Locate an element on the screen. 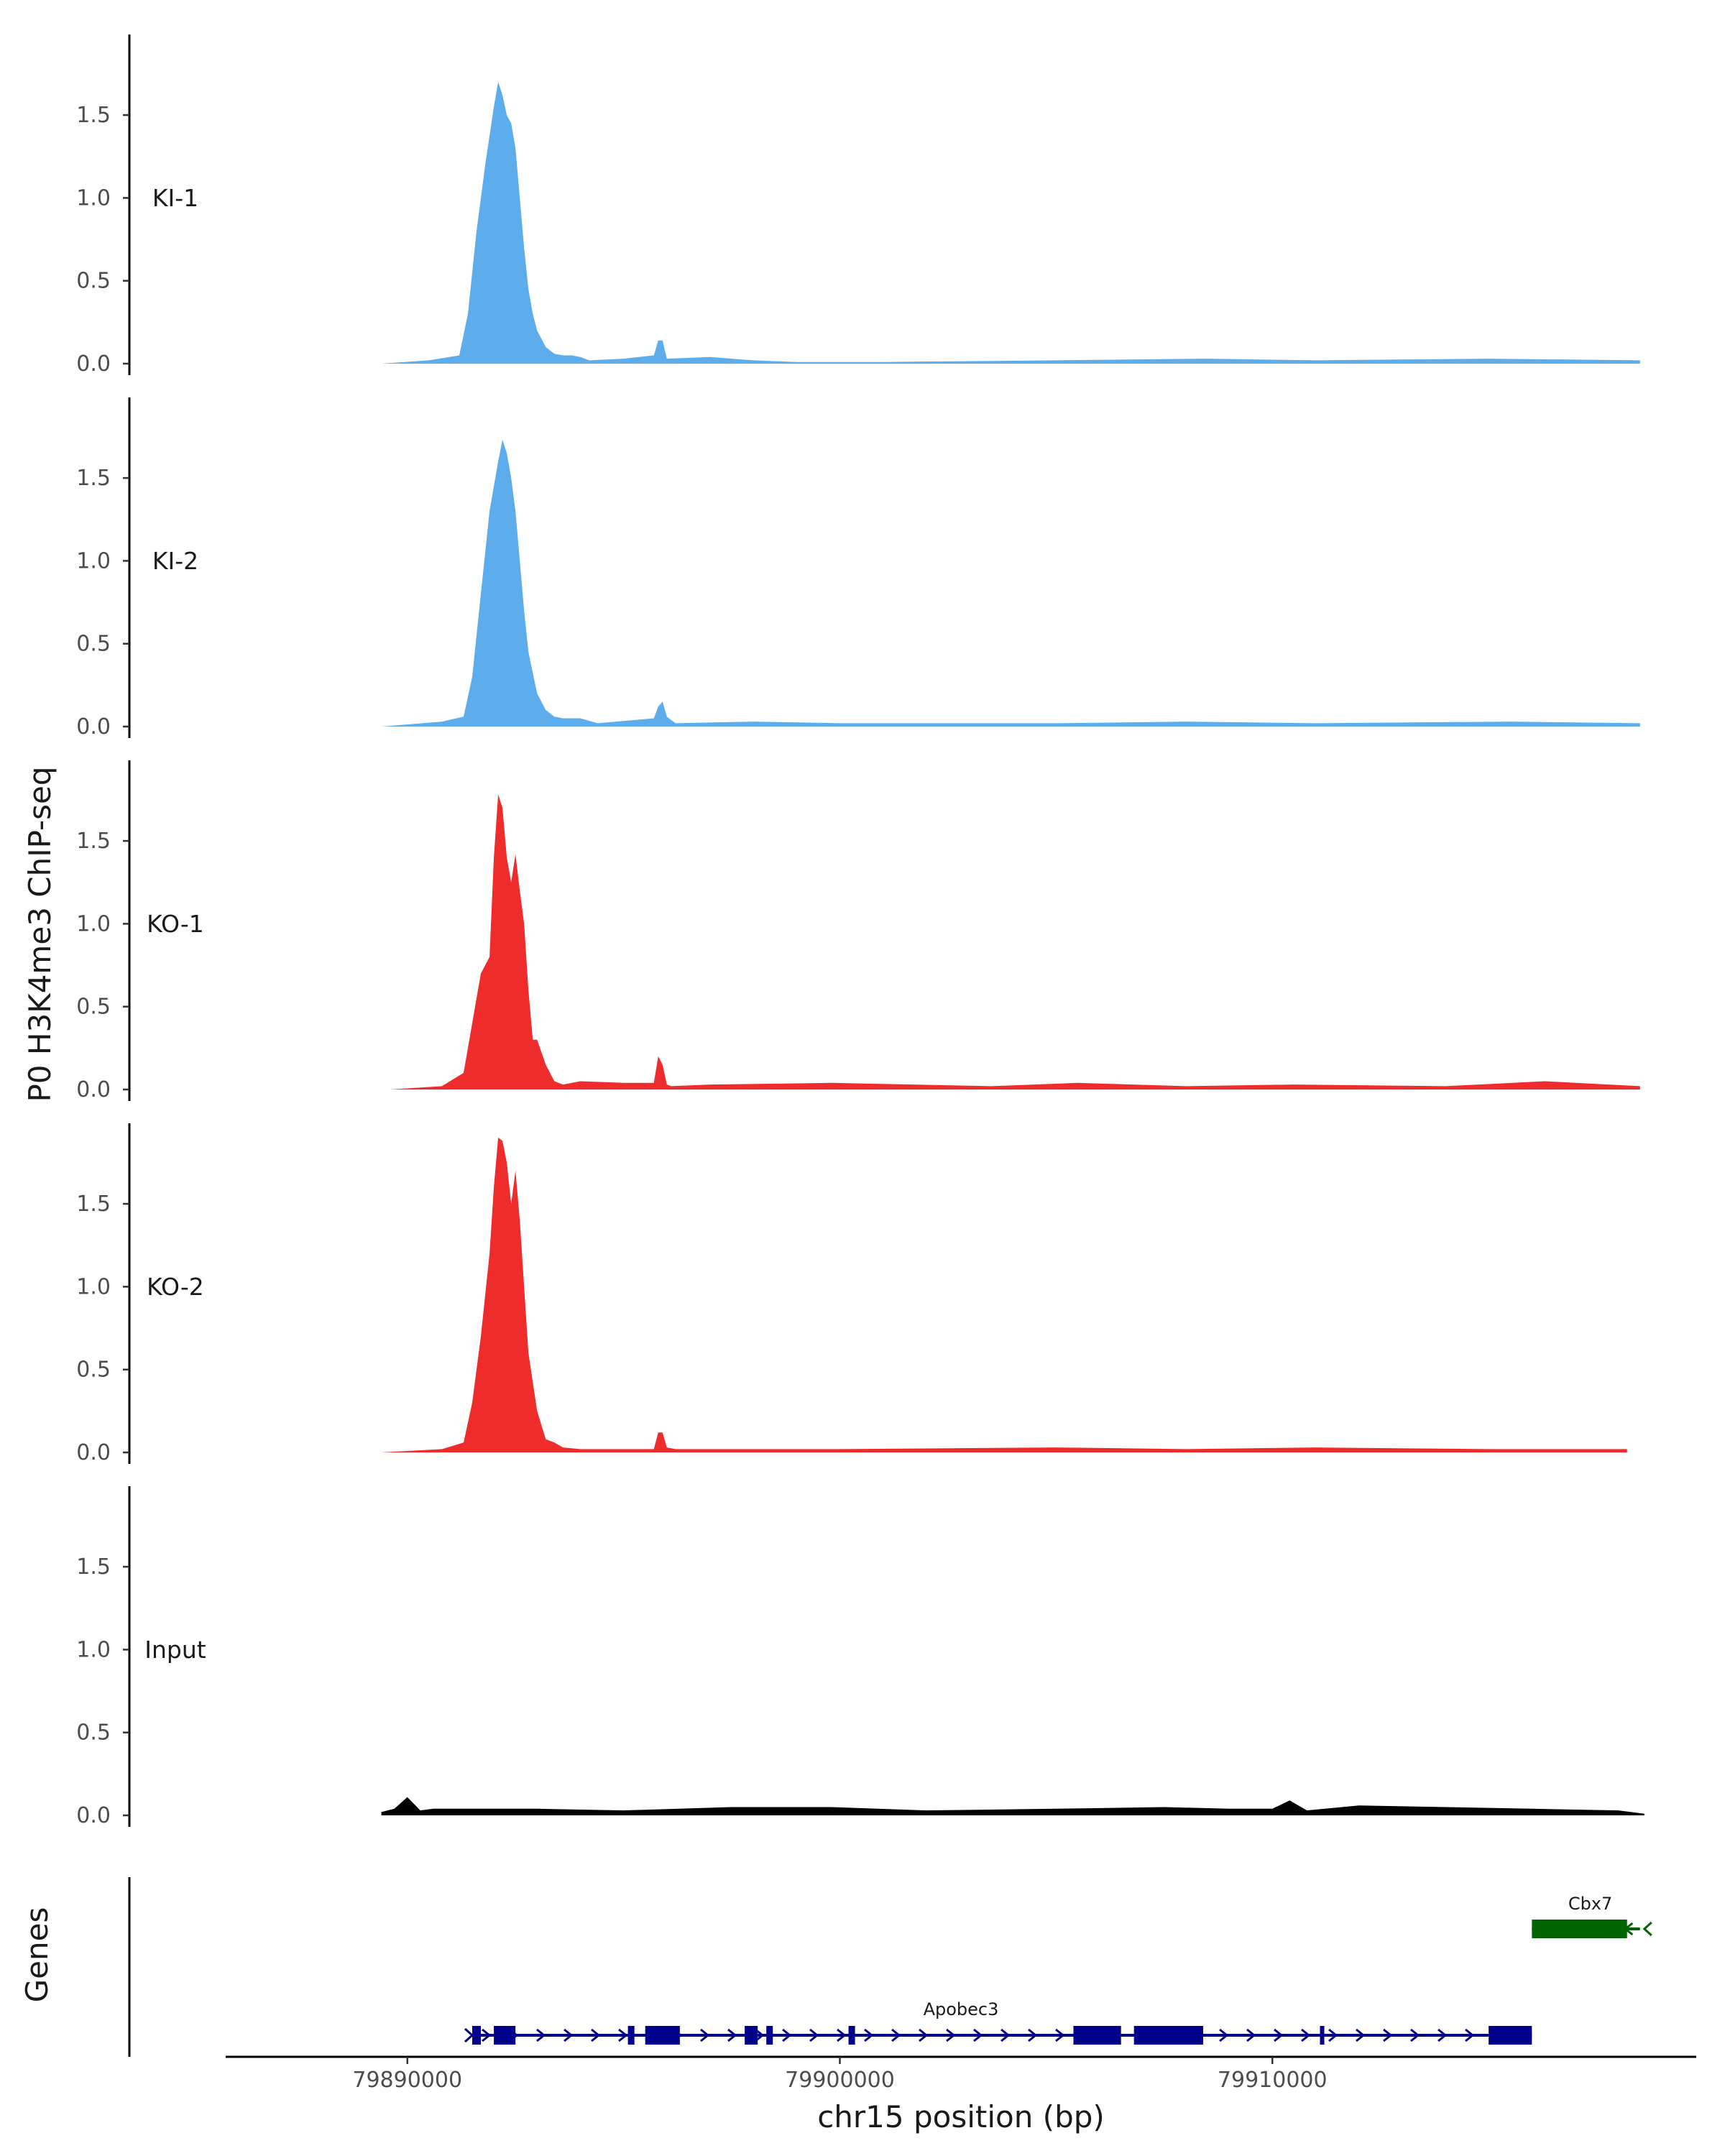 This screenshot has height=2156, width=1725. gene-annotation-track: Genes Apobec3 Cbx7 is located at coordinates (835, 1967).